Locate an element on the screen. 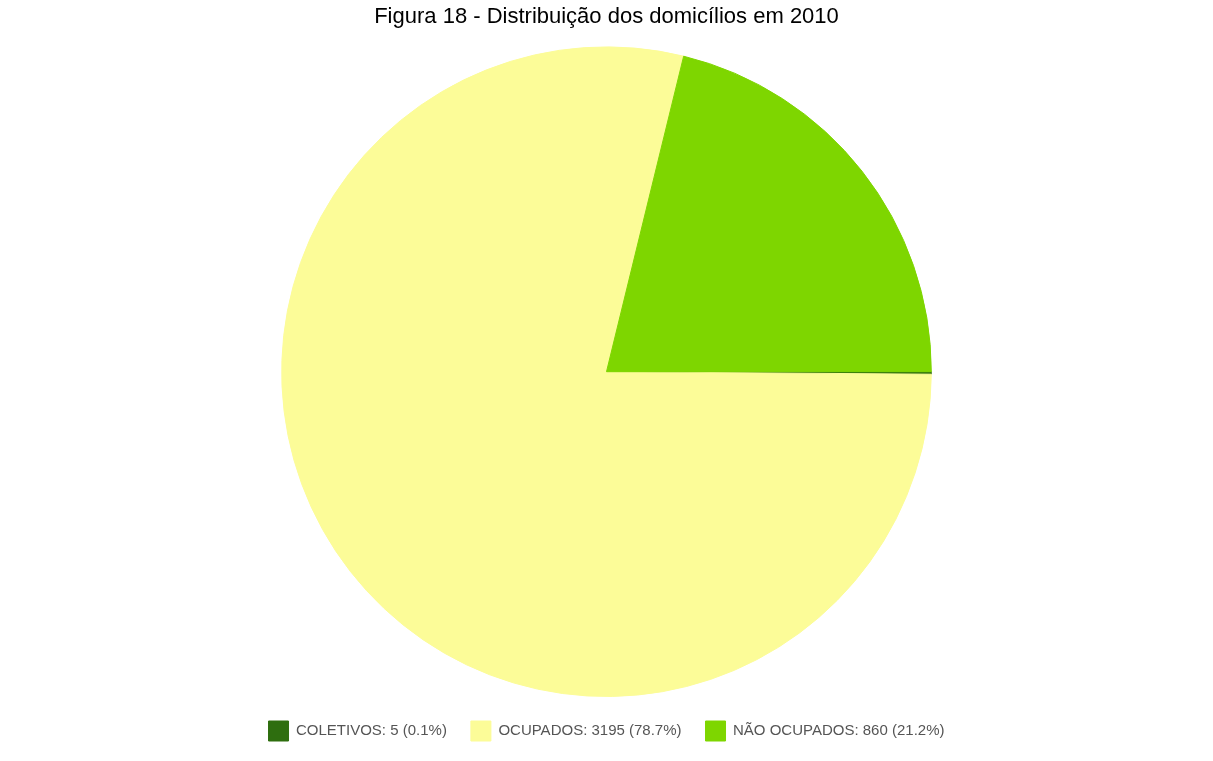 The height and width of the screenshot is (761, 1213). chart-title: Figura 18 - Distribuição dos domicílios em 2010 is located at coordinates (606, 16).